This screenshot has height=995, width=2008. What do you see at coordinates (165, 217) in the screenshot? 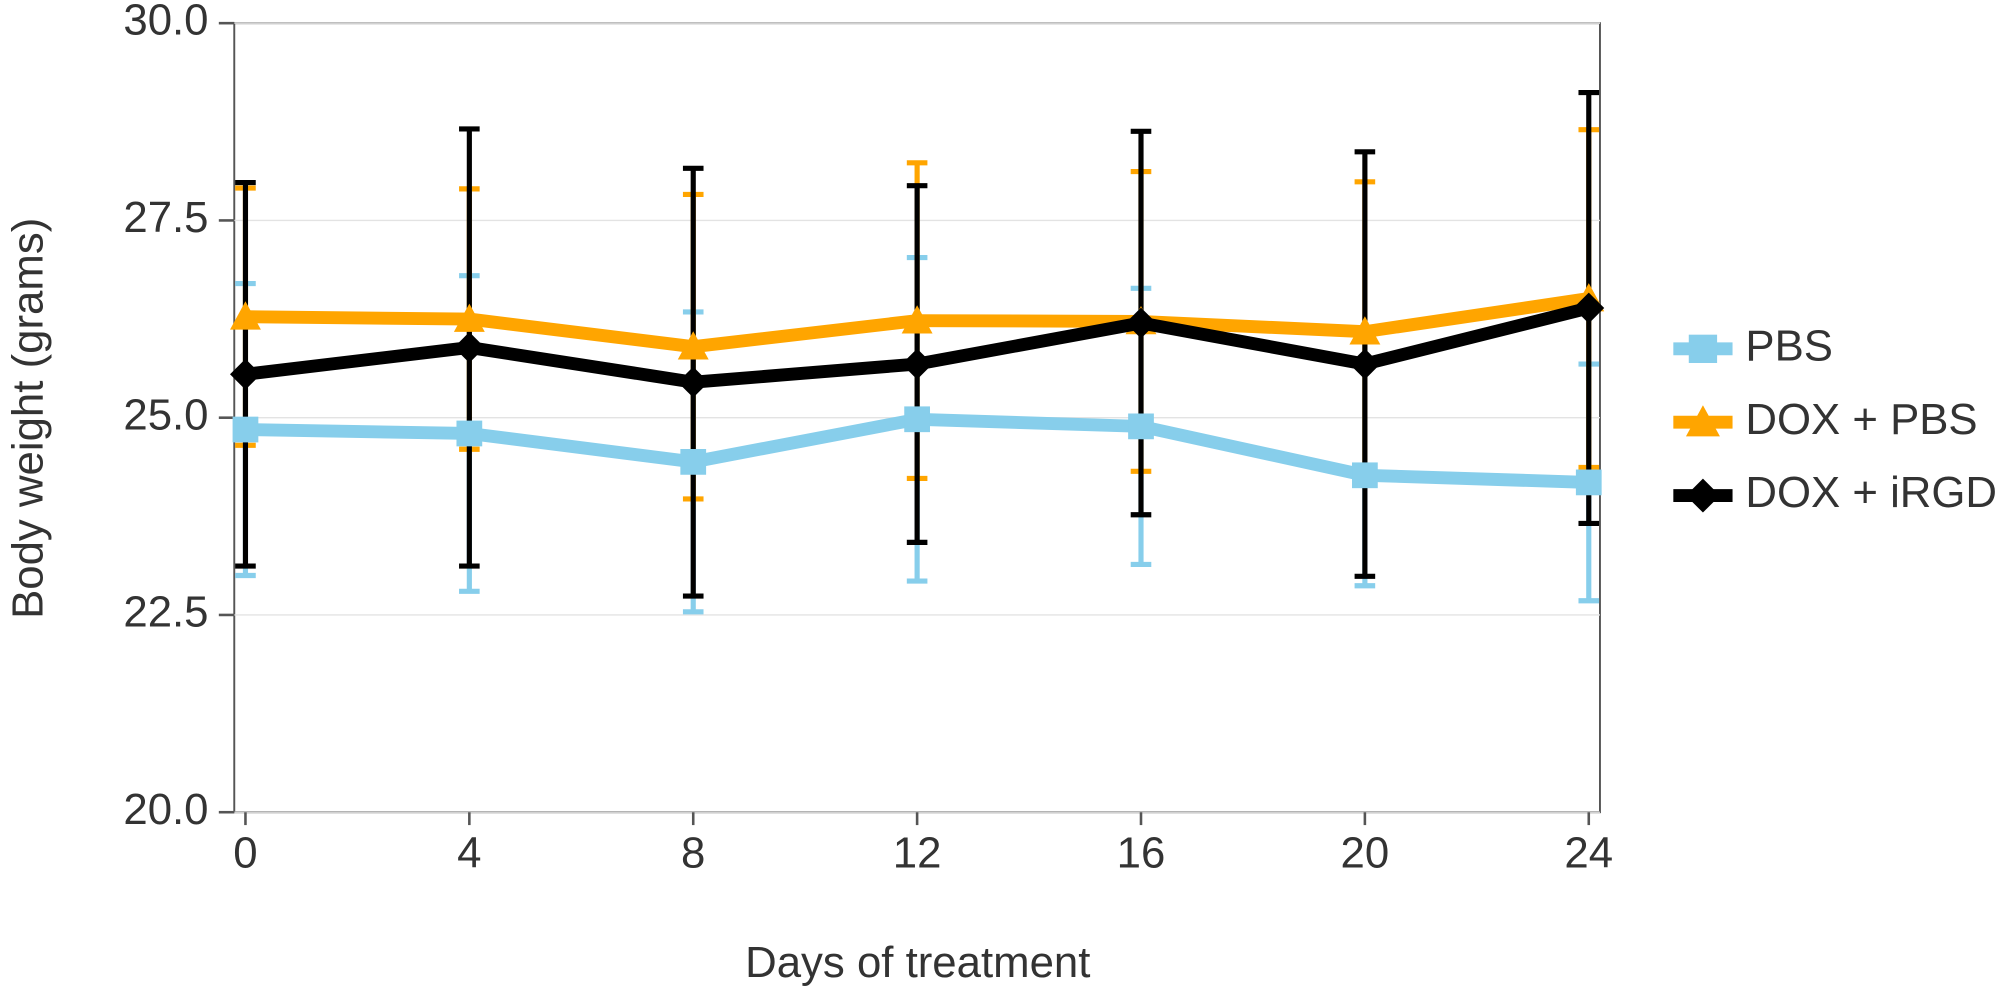
I see `y-tick-label: 27.5` at bounding box center [165, 217].